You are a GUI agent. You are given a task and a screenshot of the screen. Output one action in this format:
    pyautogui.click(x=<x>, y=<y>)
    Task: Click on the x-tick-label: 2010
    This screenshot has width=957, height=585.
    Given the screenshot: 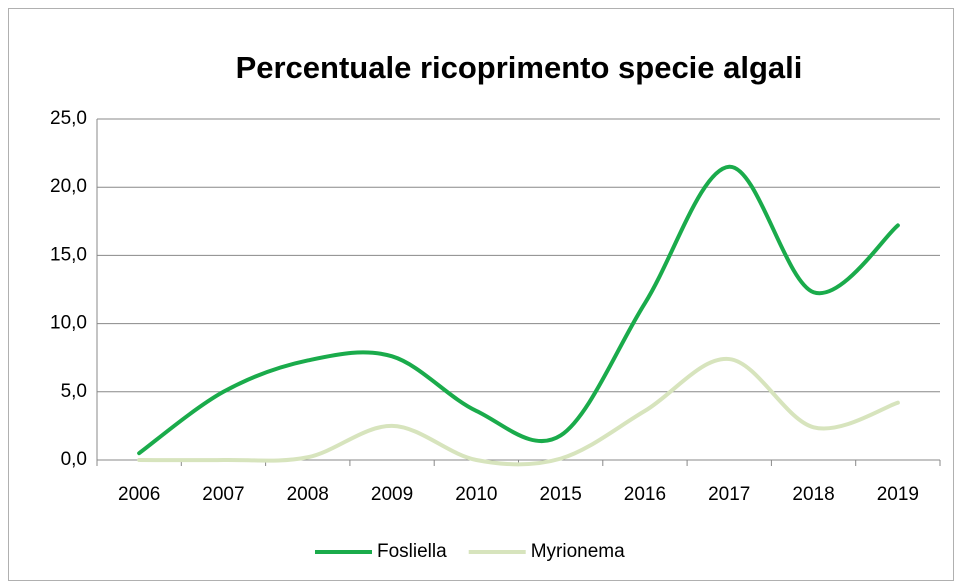 What is the action you would take?
    pyautogui.click(x=476, y=494)
    